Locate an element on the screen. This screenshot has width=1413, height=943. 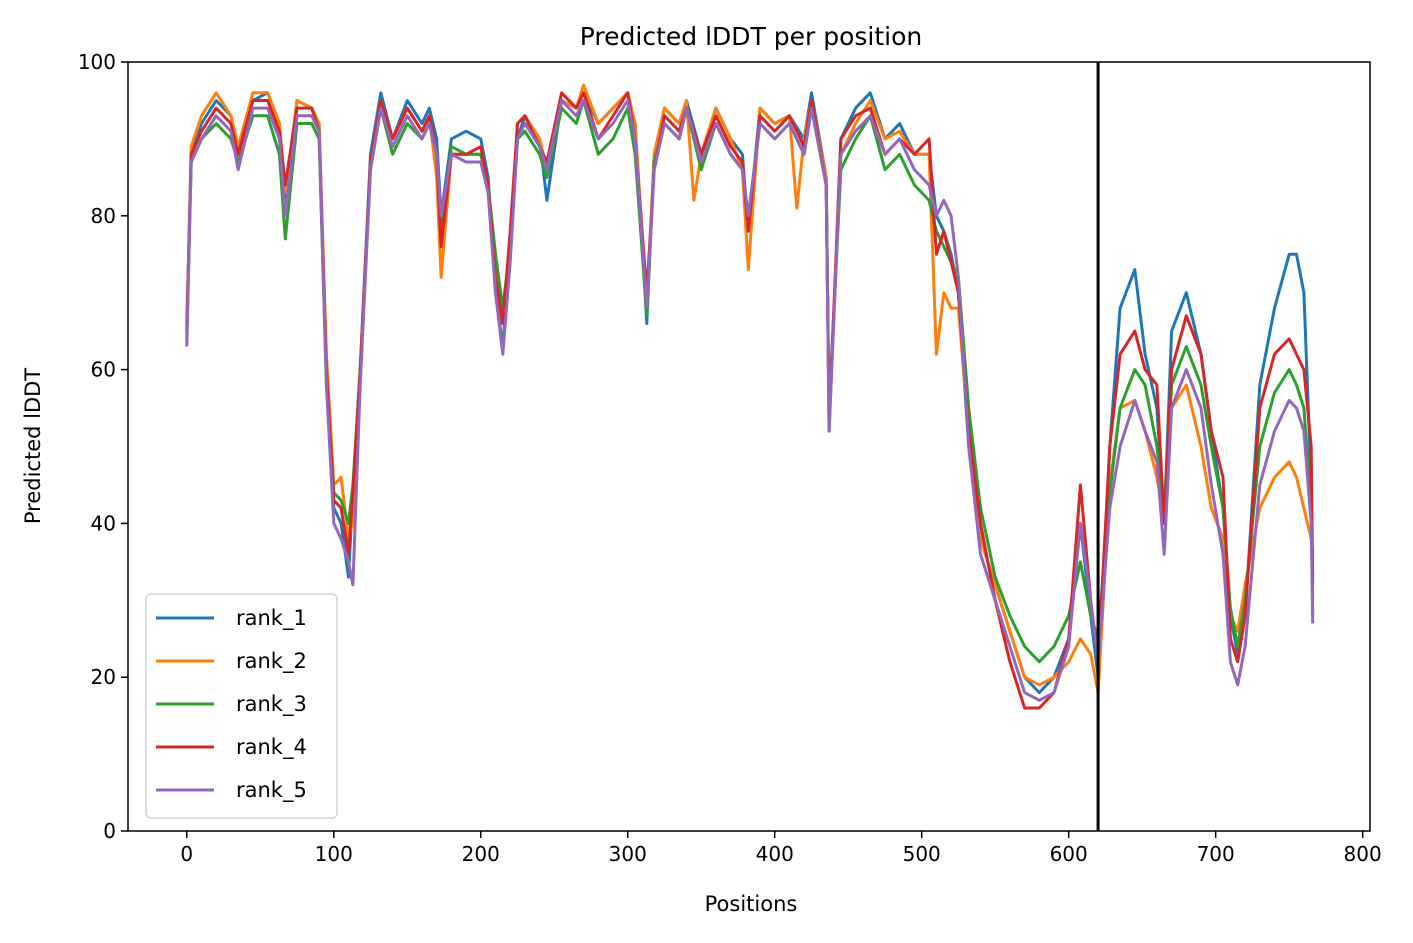
y-axis-label: Predicted lDDT is located at coordinates (33, 446).